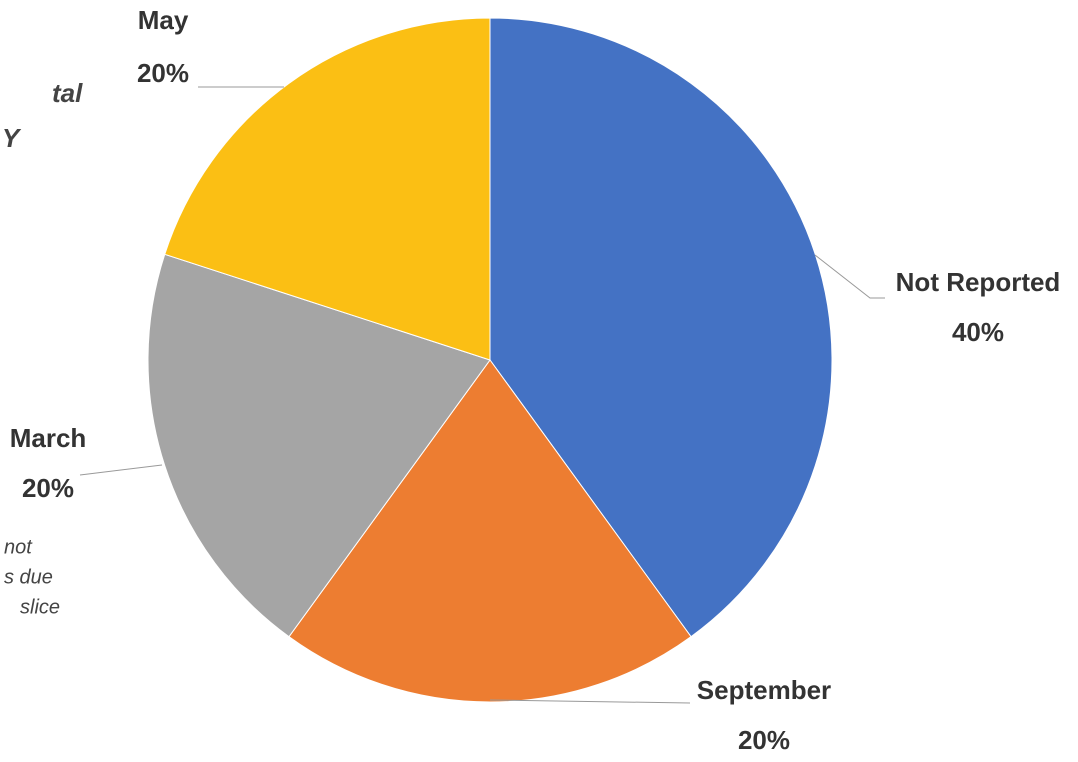 Image resolution: width=1078 pixels, height=762 pixels. What do you see at coordinates (978, 332) in the screenshot?
I see `slice-value: 40%` at bounding box center [978, 332].